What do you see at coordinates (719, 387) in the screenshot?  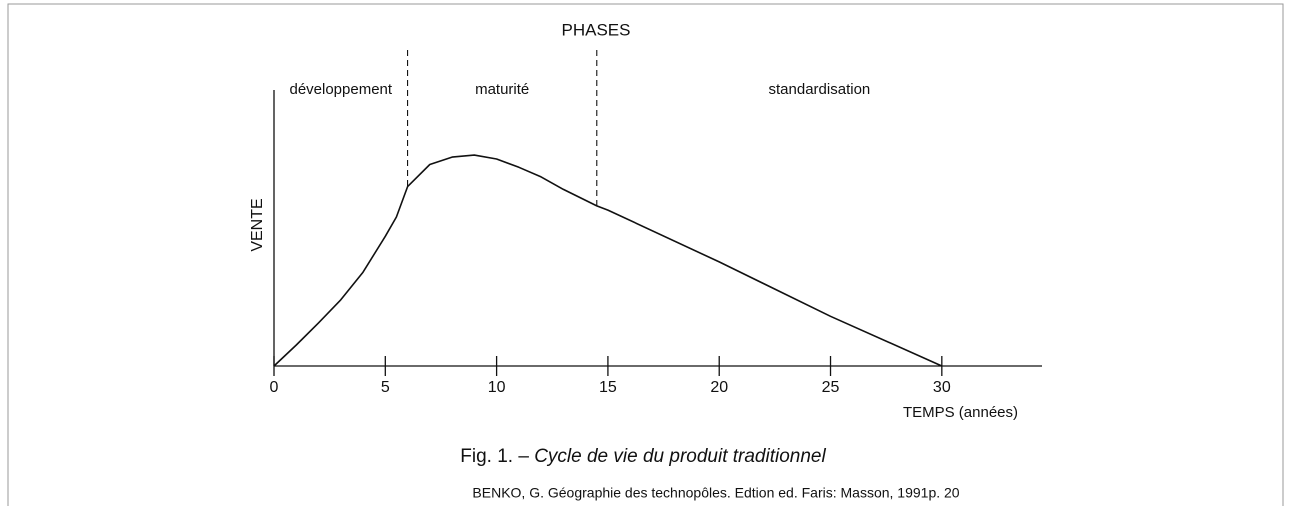 I see `x-tick-label: 20` at bounding box center [719, 387].